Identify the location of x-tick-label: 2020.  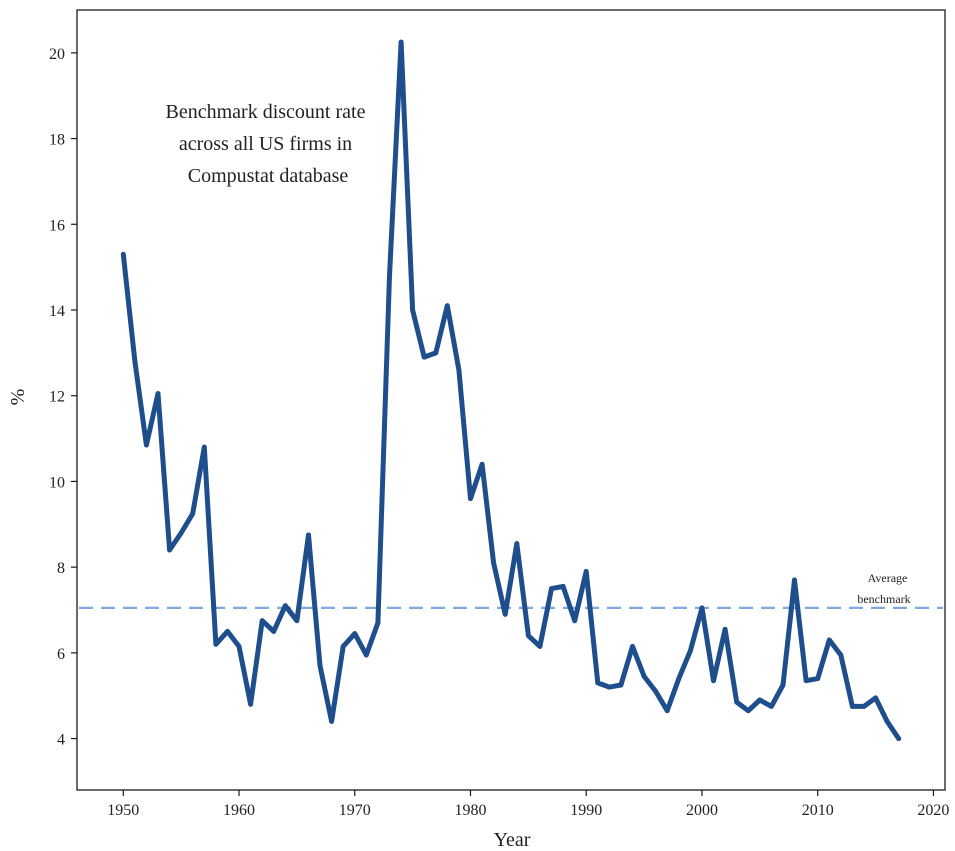
(933, 810).